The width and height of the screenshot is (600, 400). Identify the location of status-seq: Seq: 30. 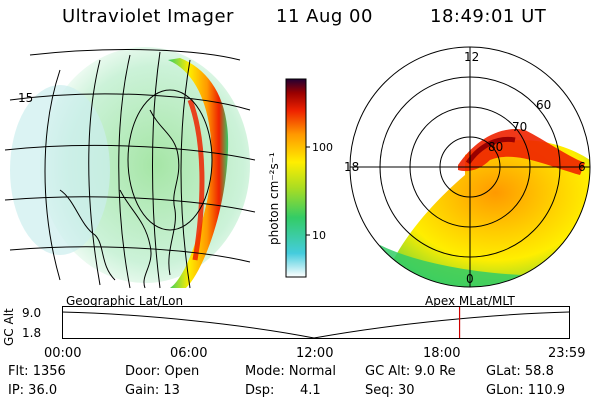
(390, 390).